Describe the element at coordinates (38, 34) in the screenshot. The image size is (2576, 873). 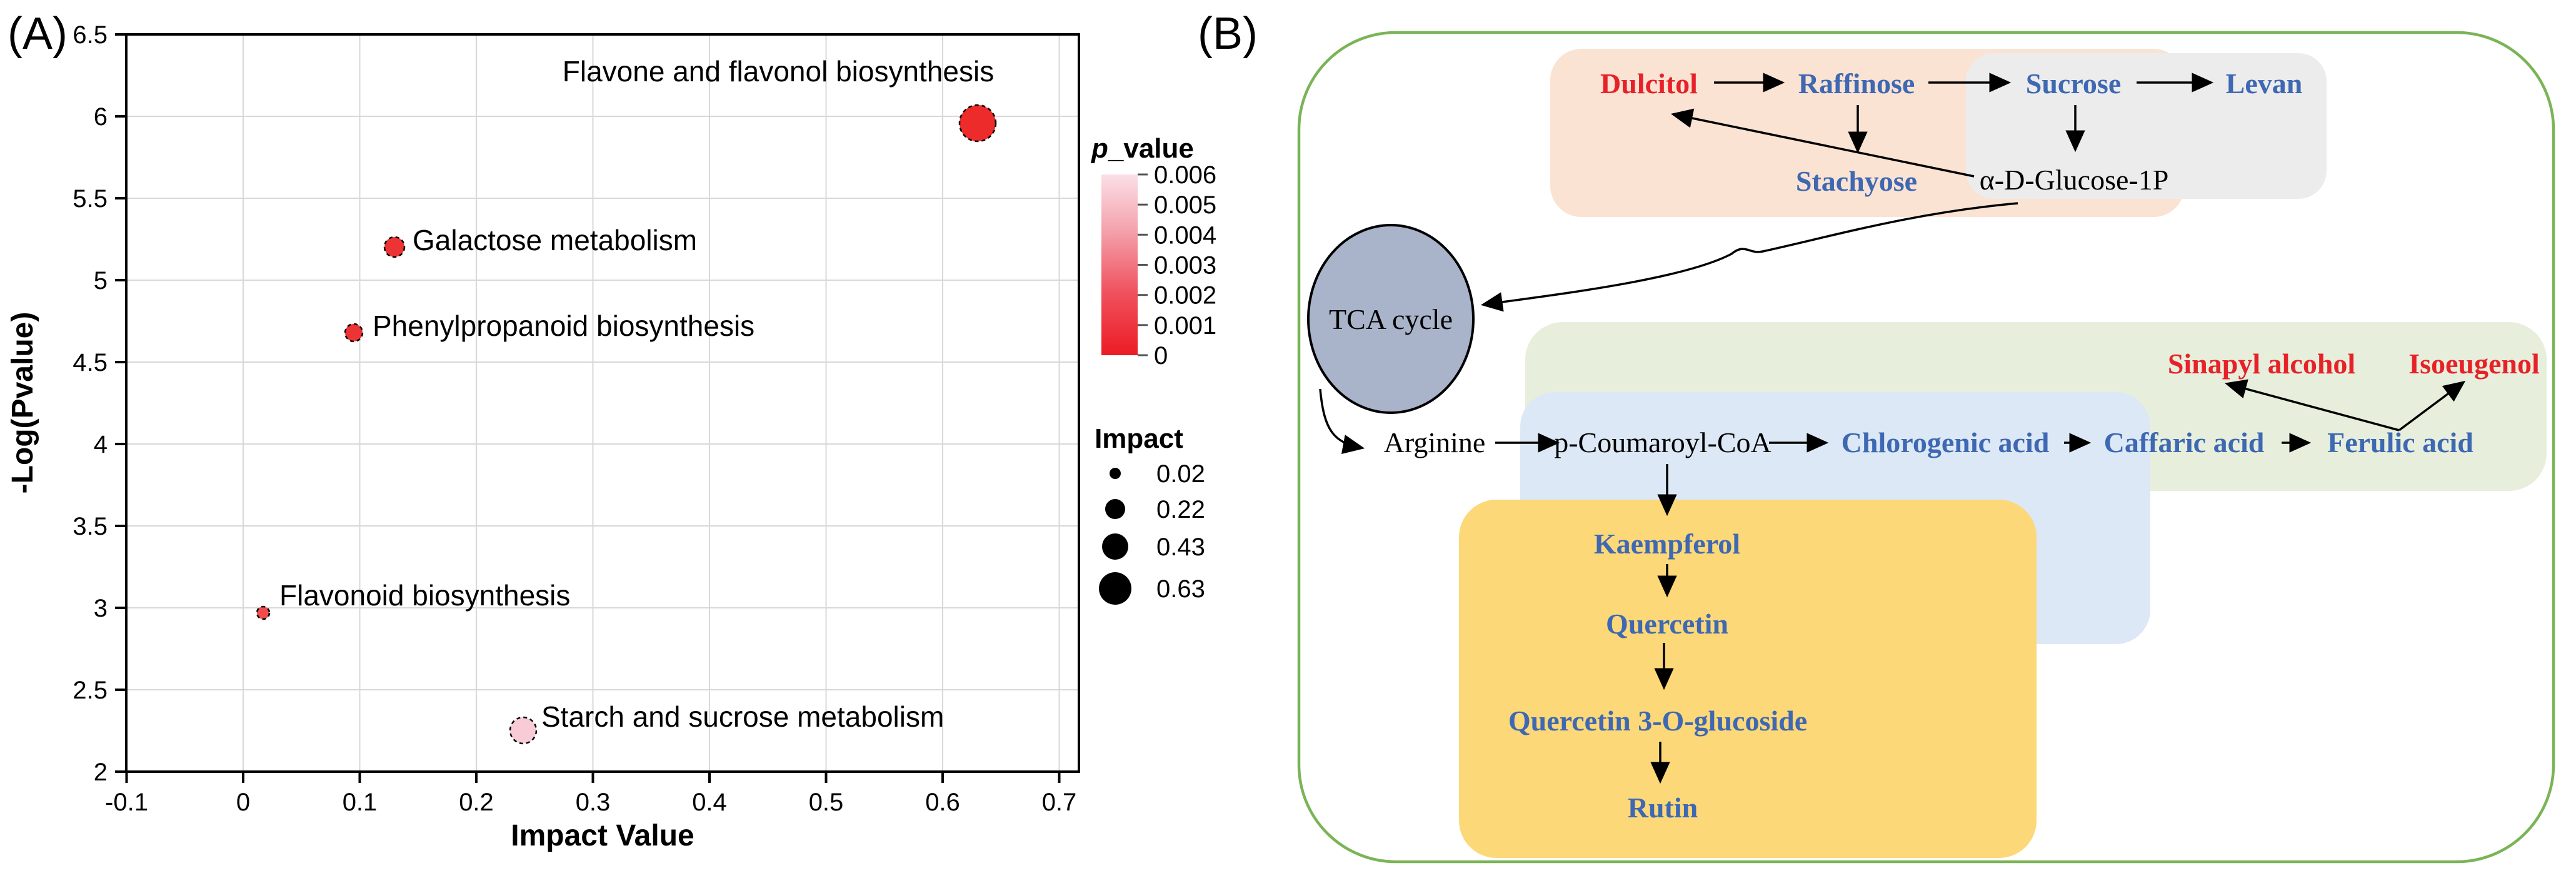
I see `panel-a-letter: (A)` at that location.